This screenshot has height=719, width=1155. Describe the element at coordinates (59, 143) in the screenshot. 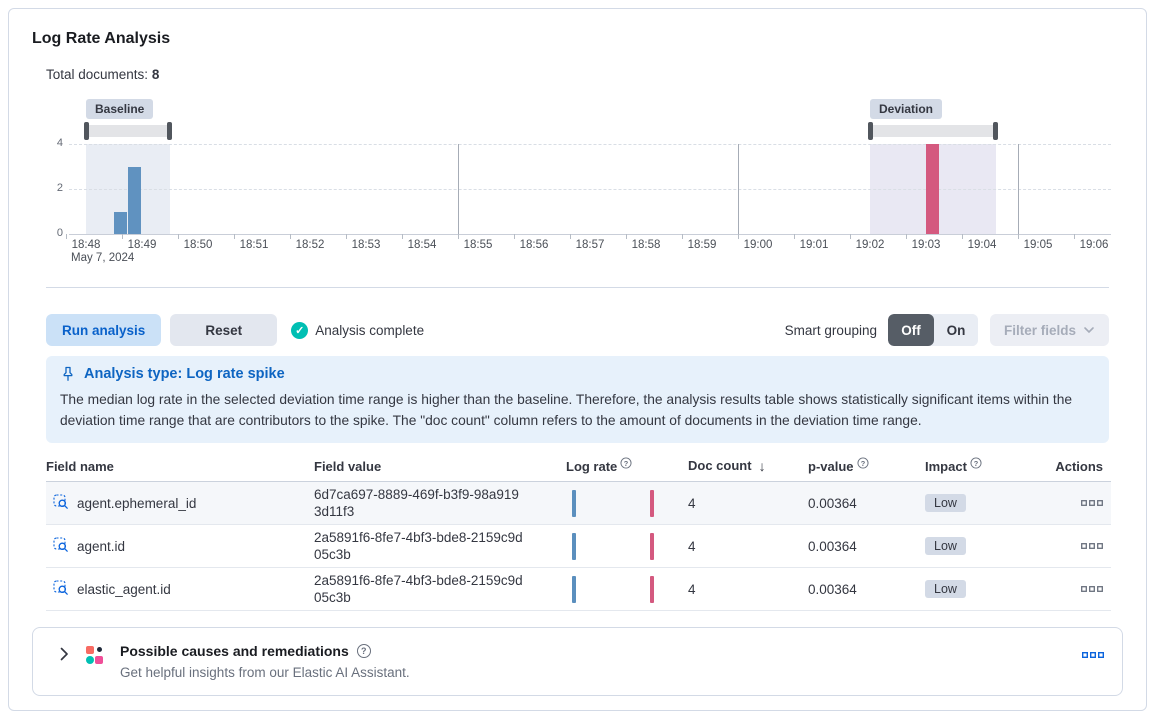

I see `y-axis-tick-4: 4` at that location.